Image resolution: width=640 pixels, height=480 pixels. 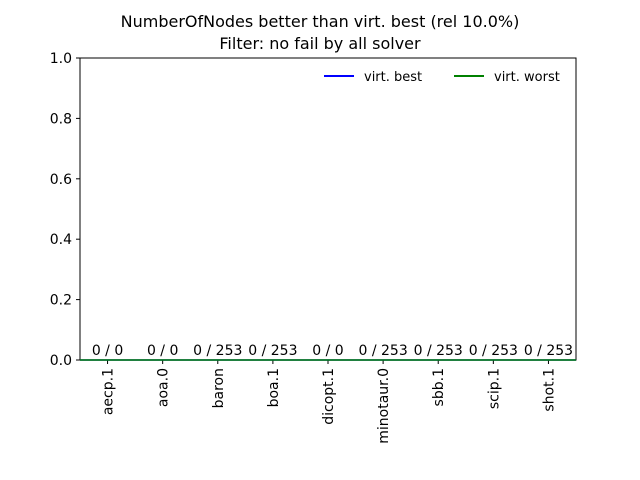 I want to click on y-tick-label: 1.0, so click(x=61, y=59).